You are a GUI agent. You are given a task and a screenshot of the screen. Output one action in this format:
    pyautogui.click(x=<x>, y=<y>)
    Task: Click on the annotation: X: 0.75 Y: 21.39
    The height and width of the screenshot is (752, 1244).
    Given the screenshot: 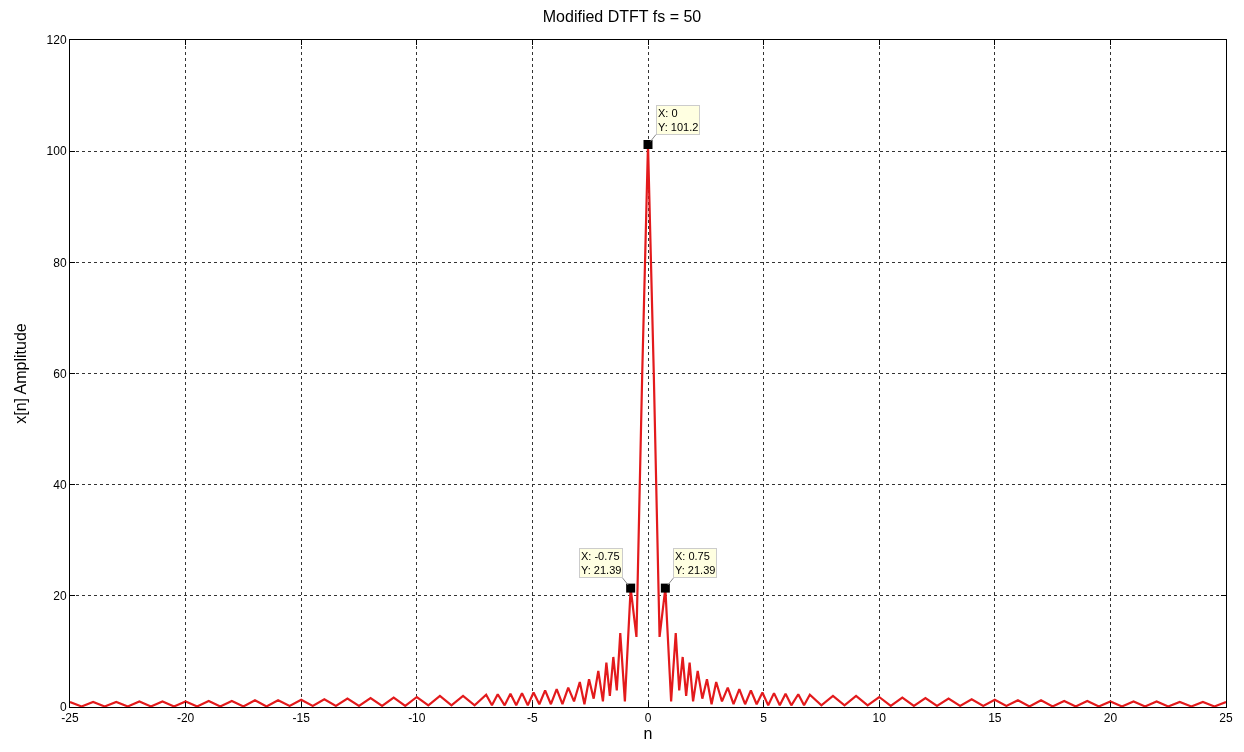 What is the action you would take?
    pyautogui.click(x=695, y=563)
    